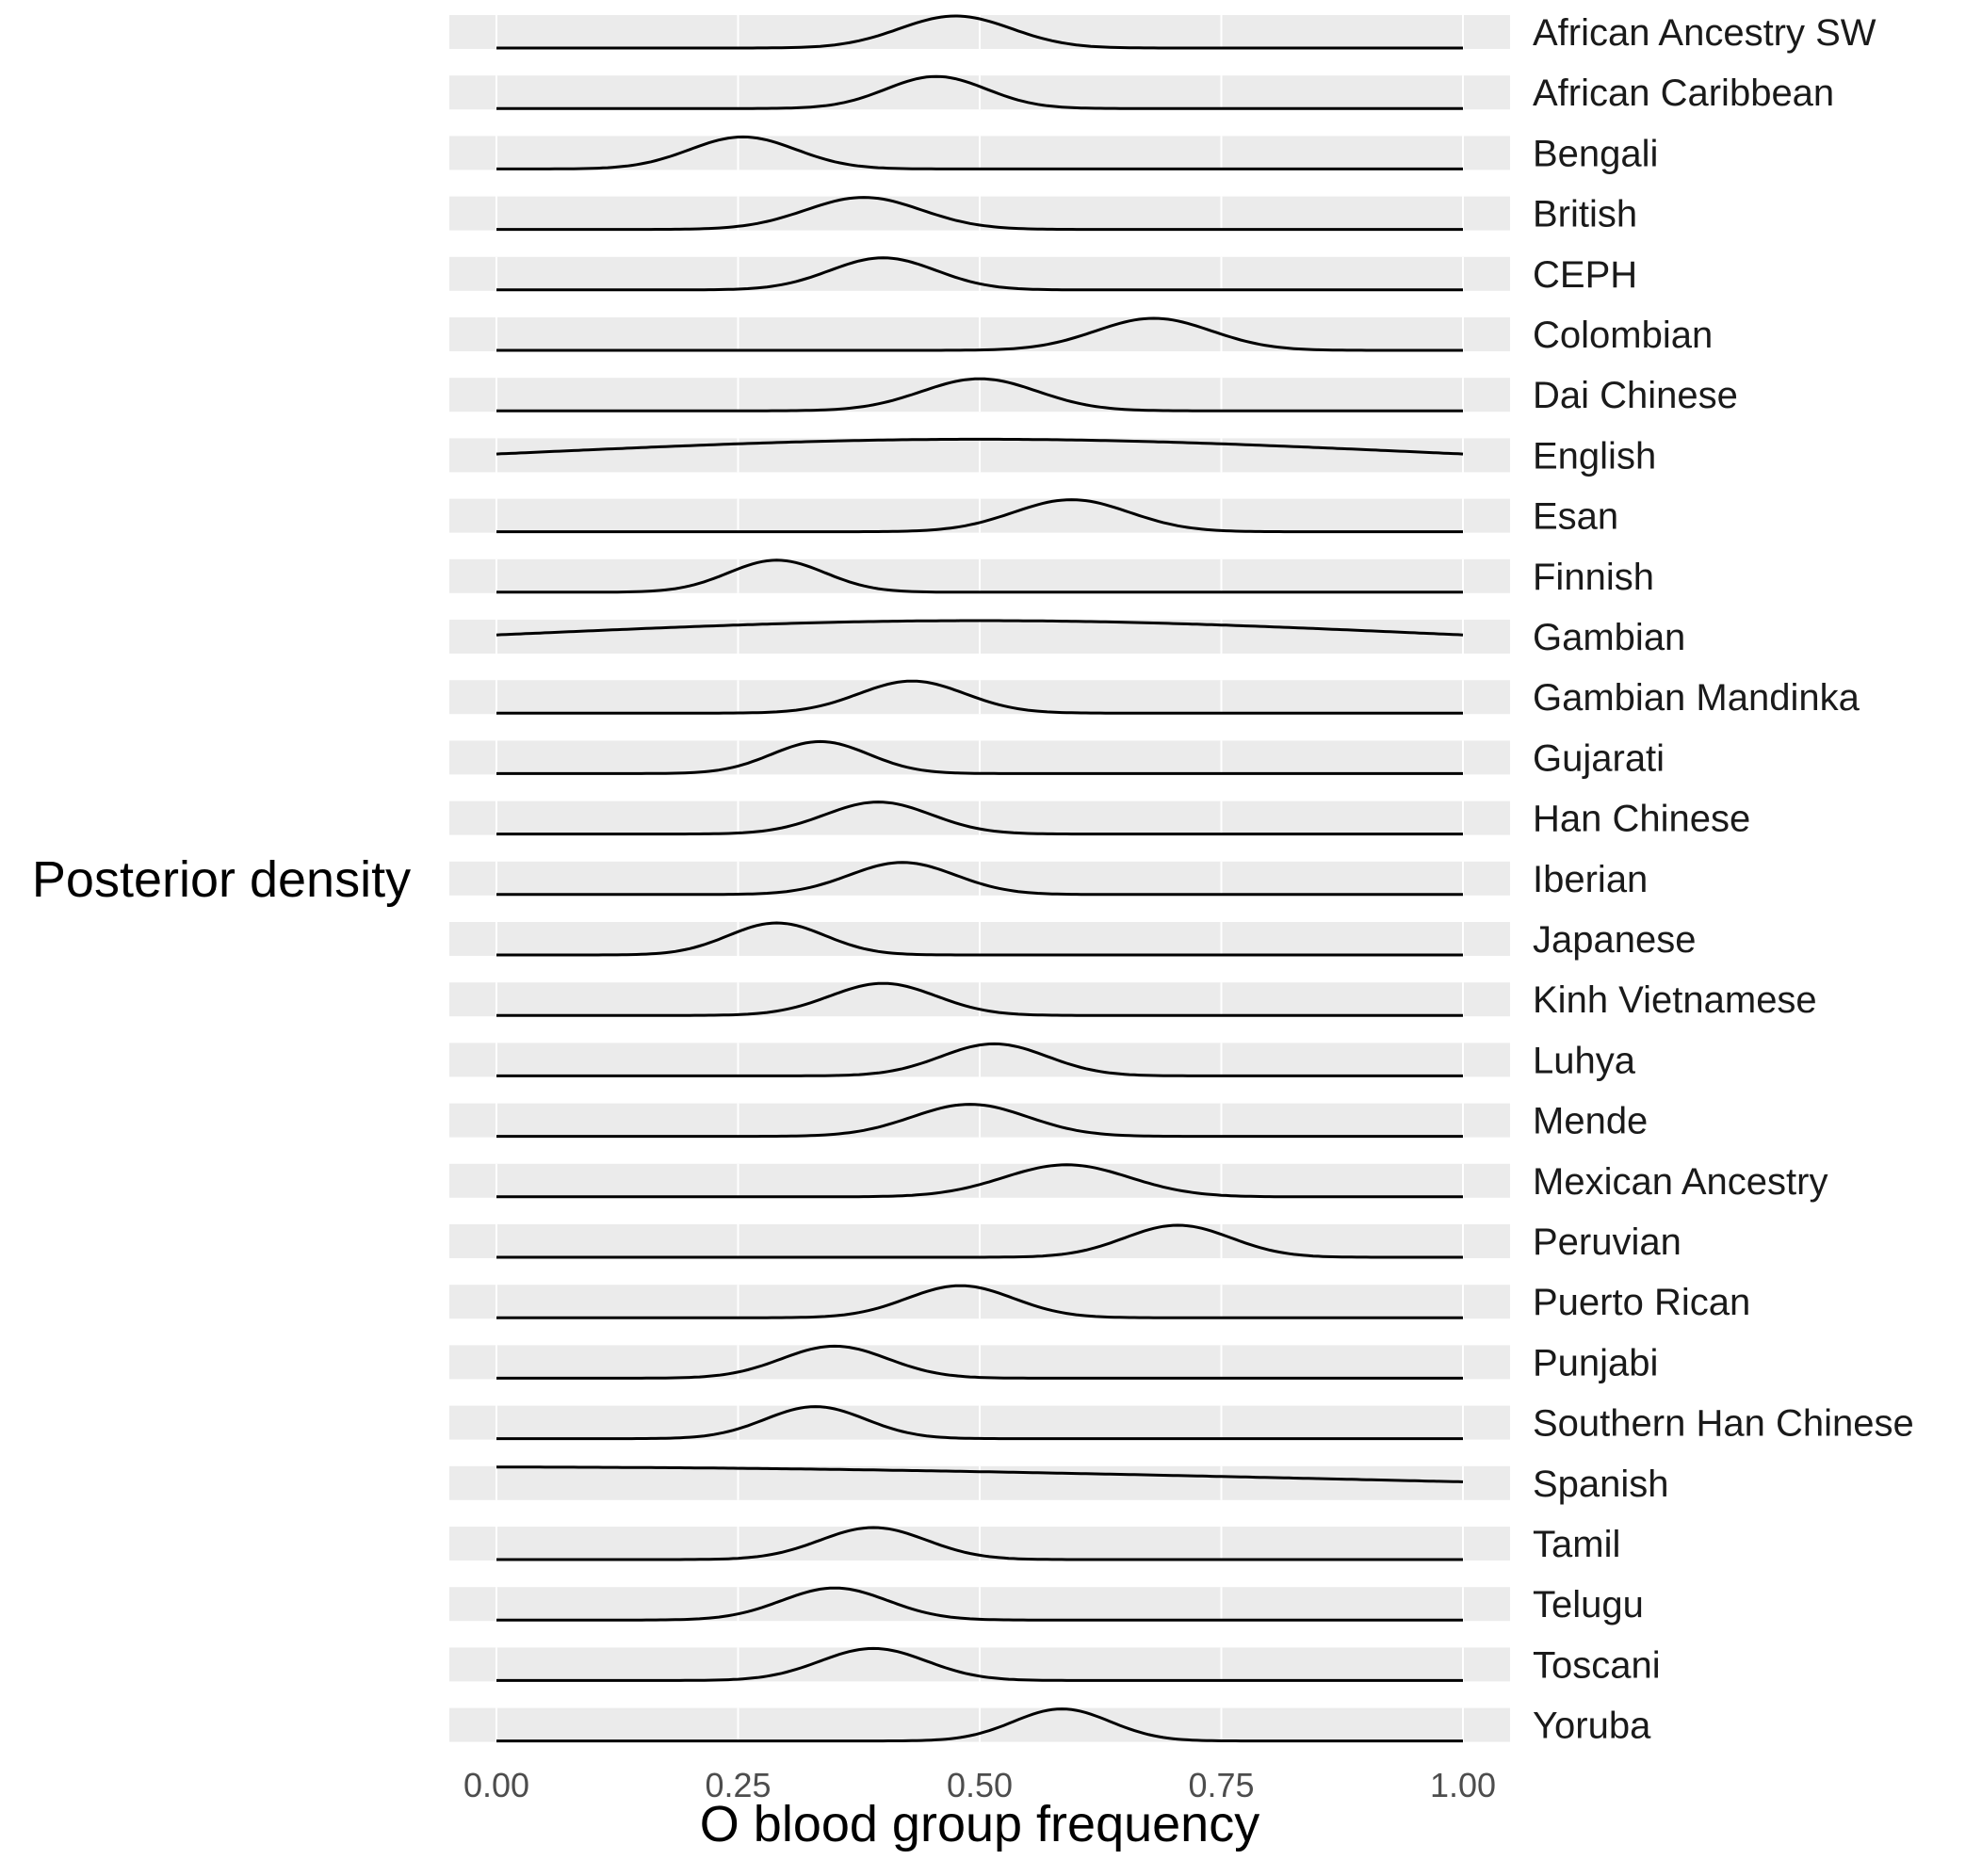 Image resolution: width=1982 pixels, height=1876 pixels. I want to click on strip-label: Luhya, so click(1585, 1060).